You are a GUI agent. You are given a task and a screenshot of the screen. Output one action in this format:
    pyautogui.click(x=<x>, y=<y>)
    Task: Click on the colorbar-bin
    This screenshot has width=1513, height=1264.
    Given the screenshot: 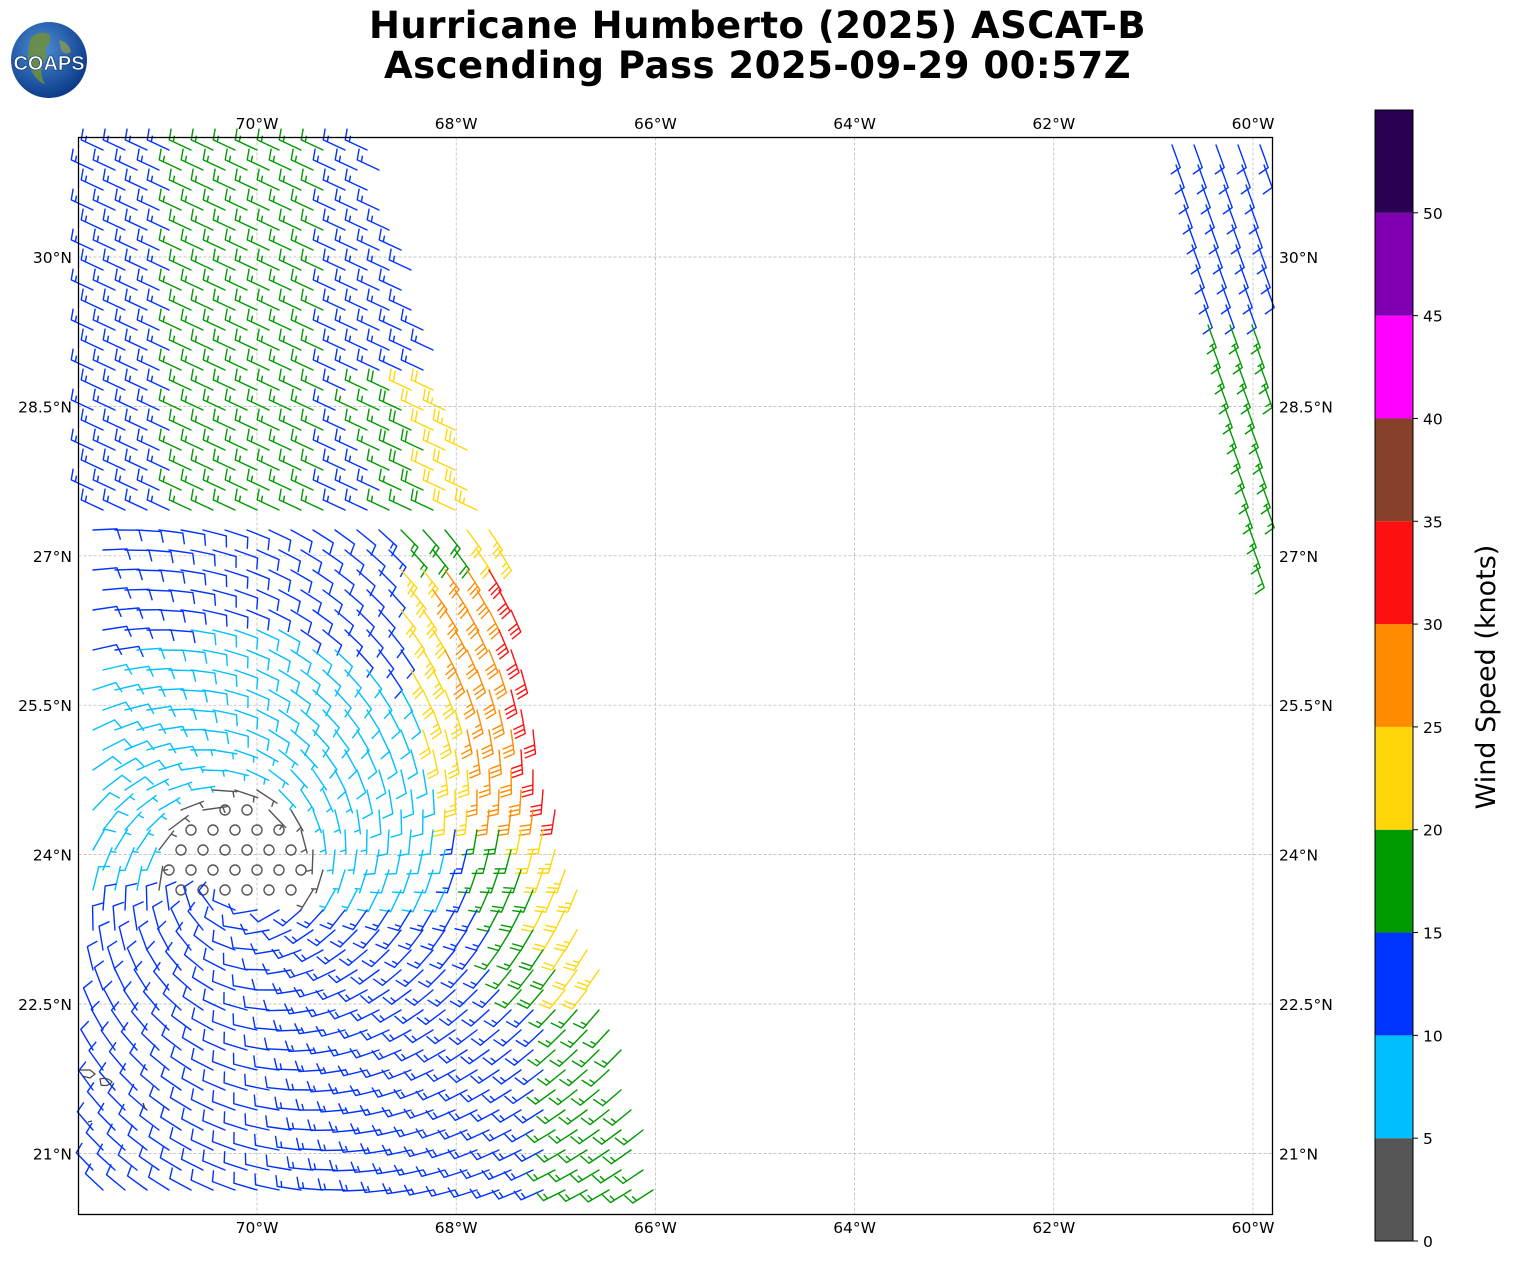 What is the action you would take?
    pyautogui.click(x=1394, y=161)
    